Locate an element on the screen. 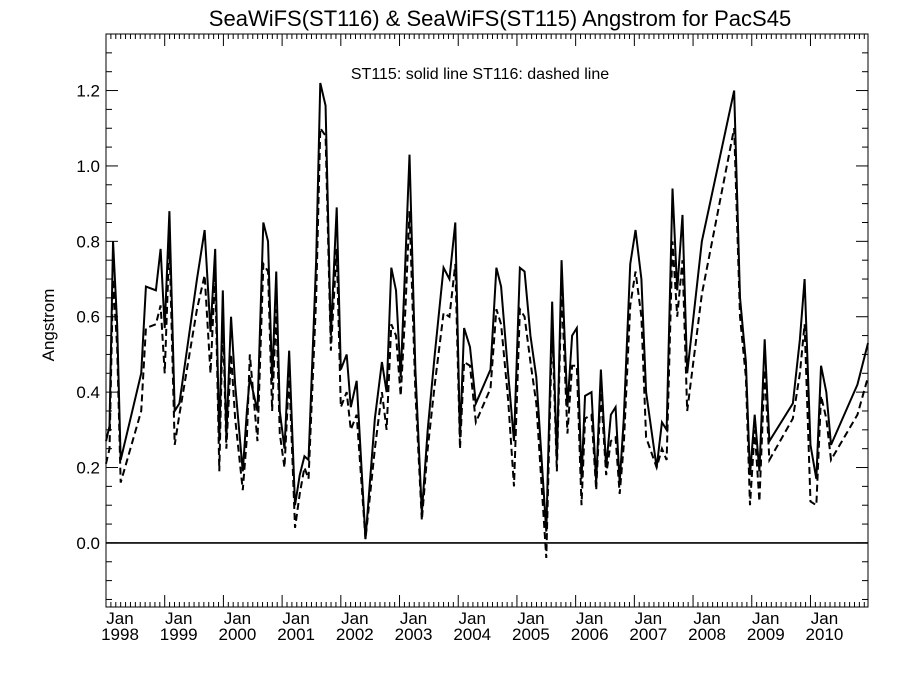 This screenshot has height=680, width=900. x-tick-label-year: 2003 is located at coordinates (414, 634).